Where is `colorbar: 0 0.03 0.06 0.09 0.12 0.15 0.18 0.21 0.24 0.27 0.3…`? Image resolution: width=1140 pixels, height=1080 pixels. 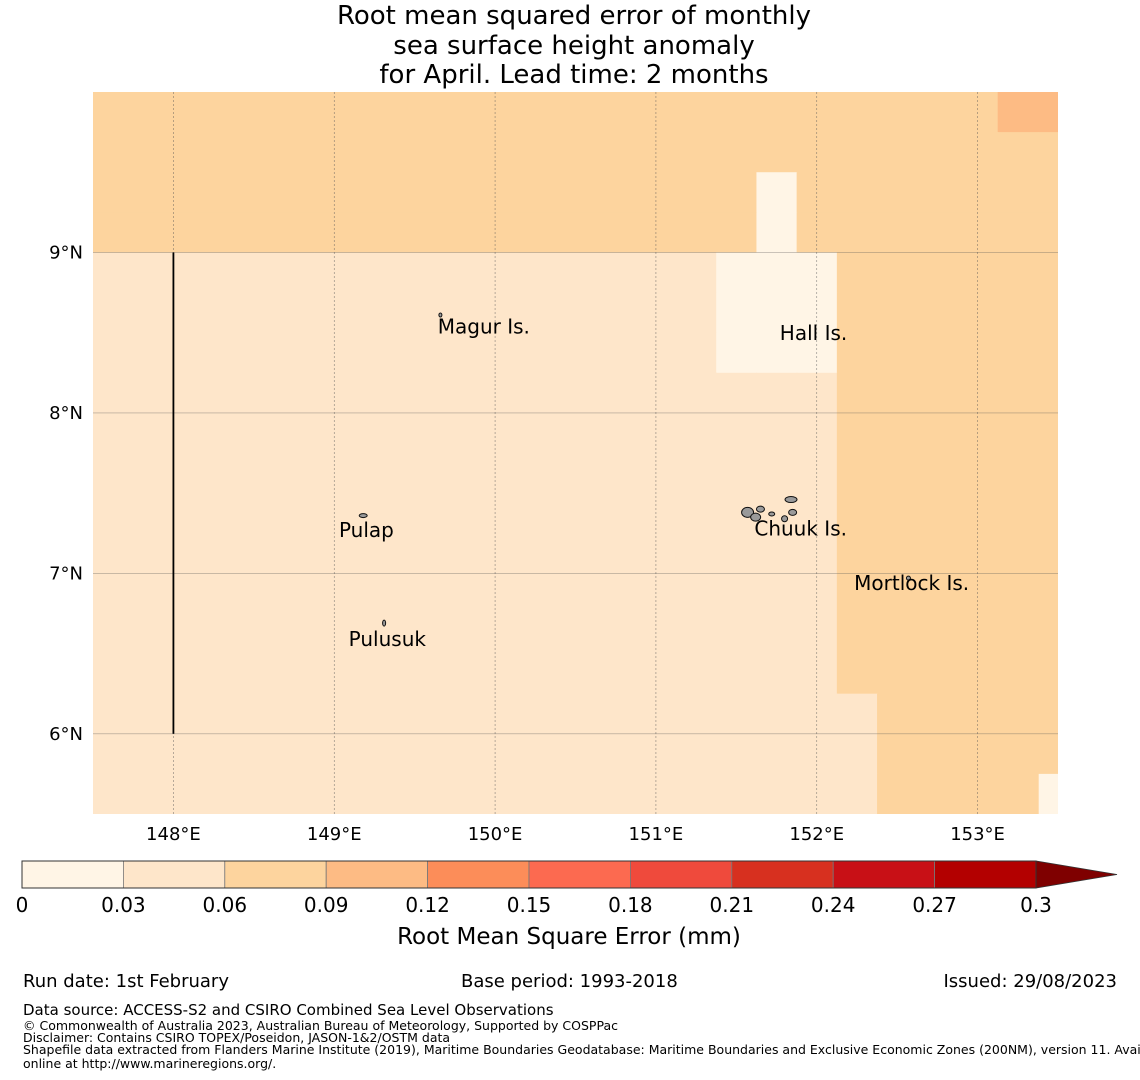 colorbar: 0 0.03 0.06 0.09 0.12 0.15 0.18 0.21 0.24 0.27 0.3… is located at coordinates (567, 905).